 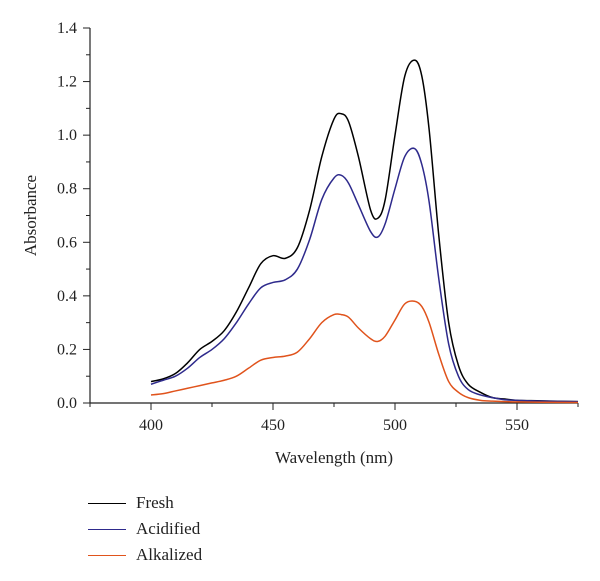 What do you see at coordinates (273, 425) in the screenshot?
I see `x-tick-label: 450` at bounding box center [273, 425].